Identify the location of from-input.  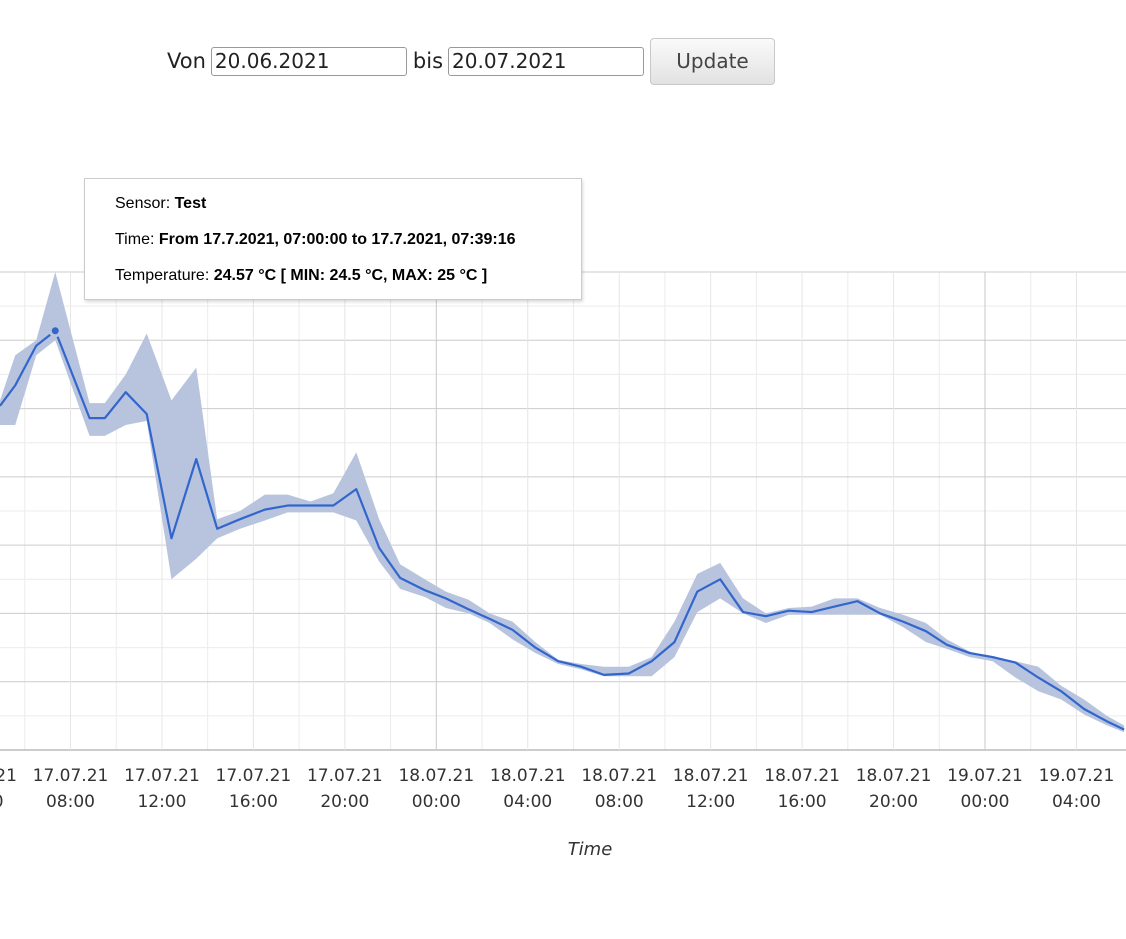
(308, 61).